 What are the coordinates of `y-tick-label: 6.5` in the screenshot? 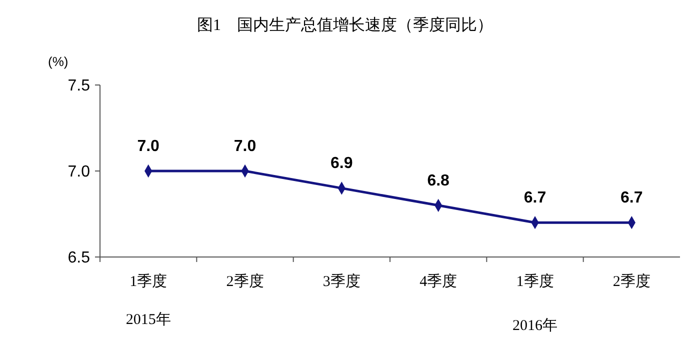 It's located at (79, 258).